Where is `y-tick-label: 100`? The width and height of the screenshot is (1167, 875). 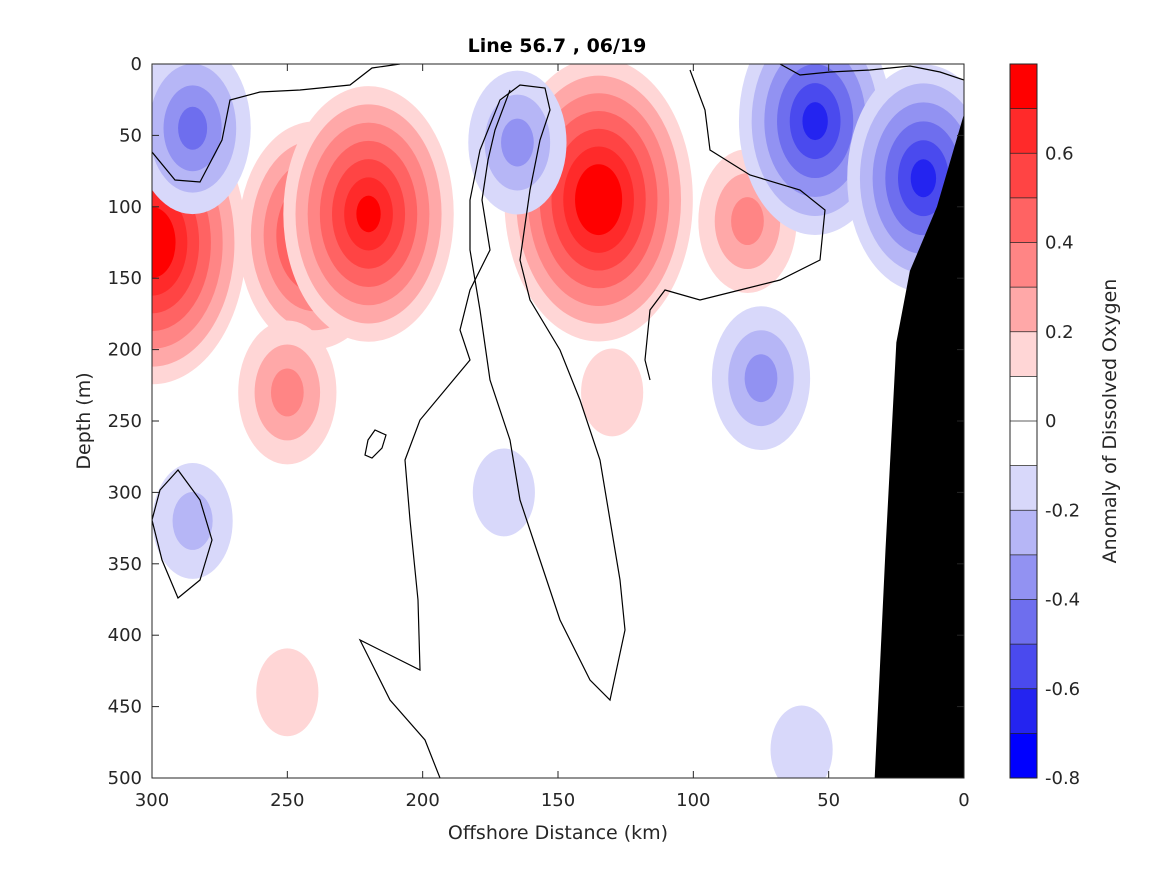
y-tick-label: 100 is located at coordinates (125, 207).